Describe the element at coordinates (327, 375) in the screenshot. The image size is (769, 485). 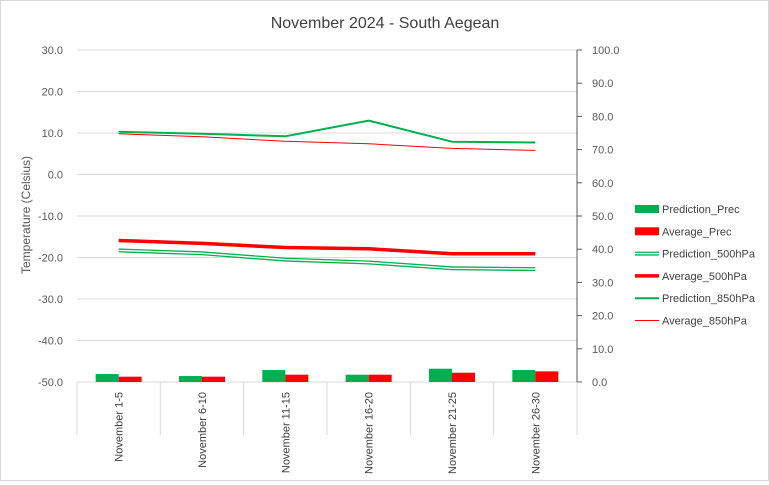
I see `bar-series-layer` at that location.